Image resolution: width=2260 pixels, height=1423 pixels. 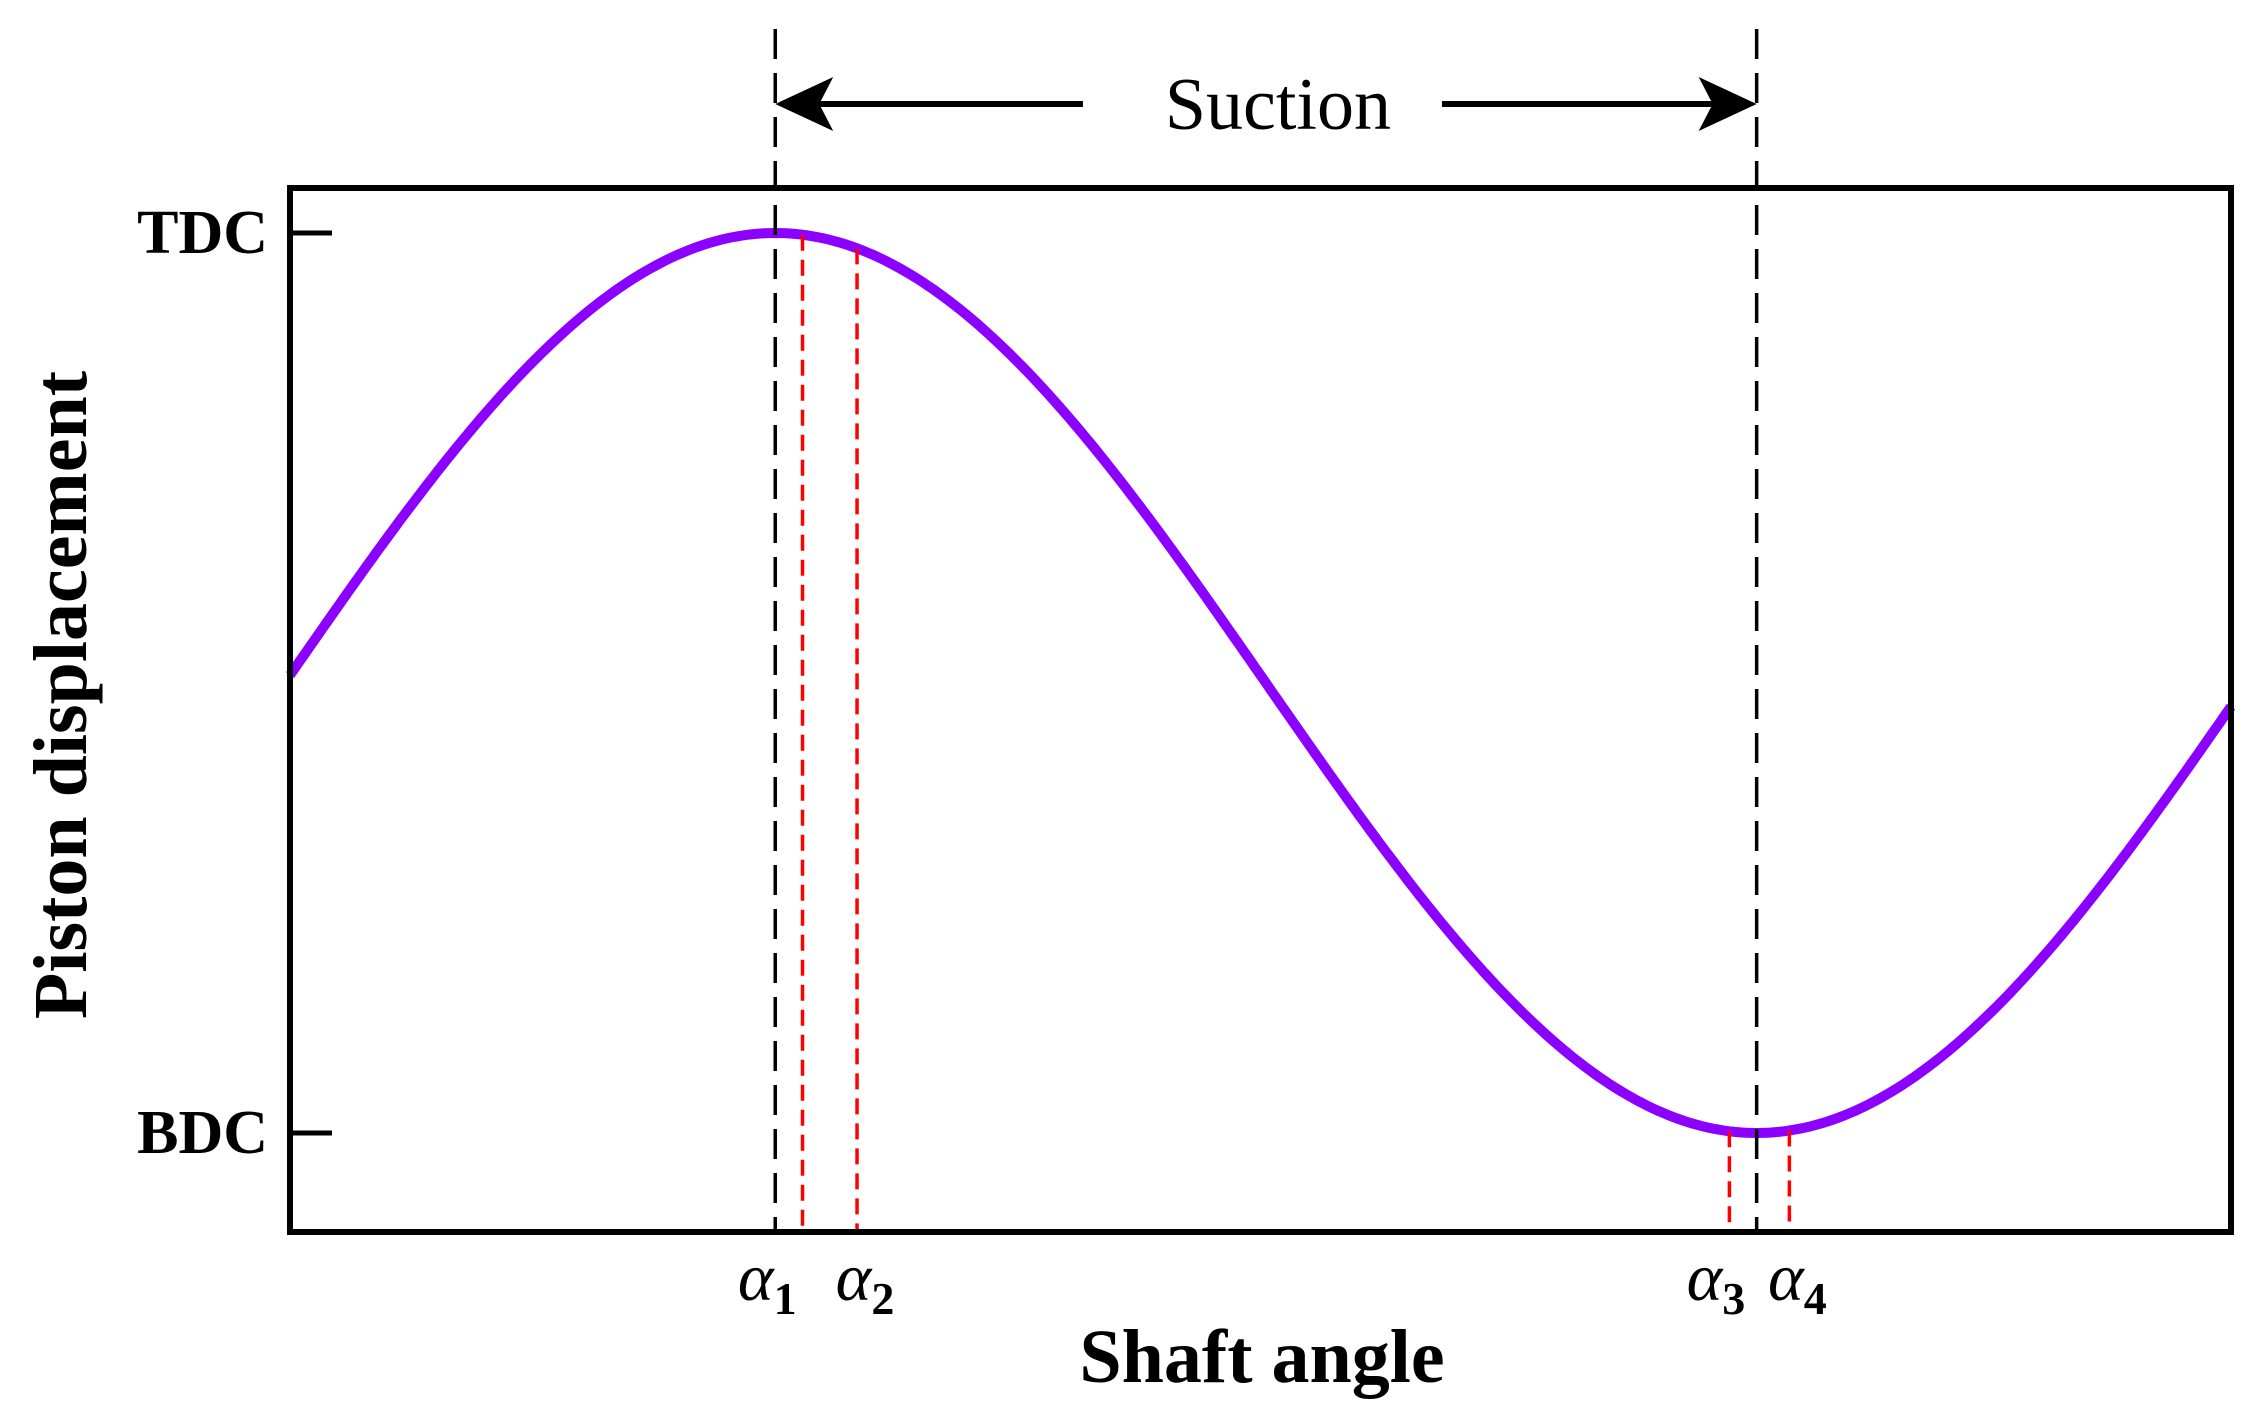 I want to click on x-marker-label: α3, so click(x=1716, y=1281).